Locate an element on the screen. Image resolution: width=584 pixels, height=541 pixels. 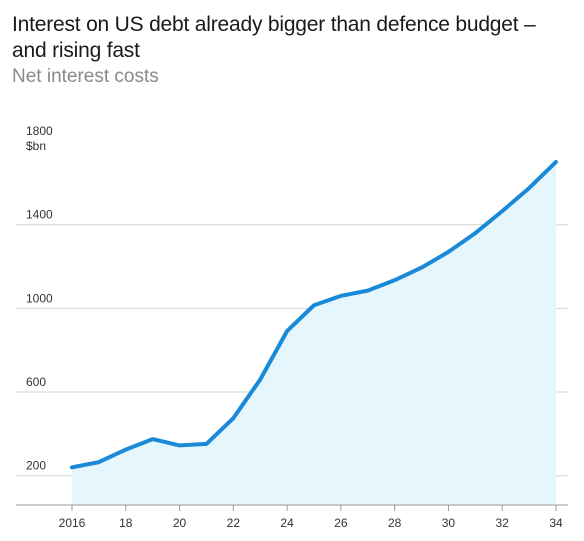
x-tick-label-2026: 26 is located at coordinates (341, 523).